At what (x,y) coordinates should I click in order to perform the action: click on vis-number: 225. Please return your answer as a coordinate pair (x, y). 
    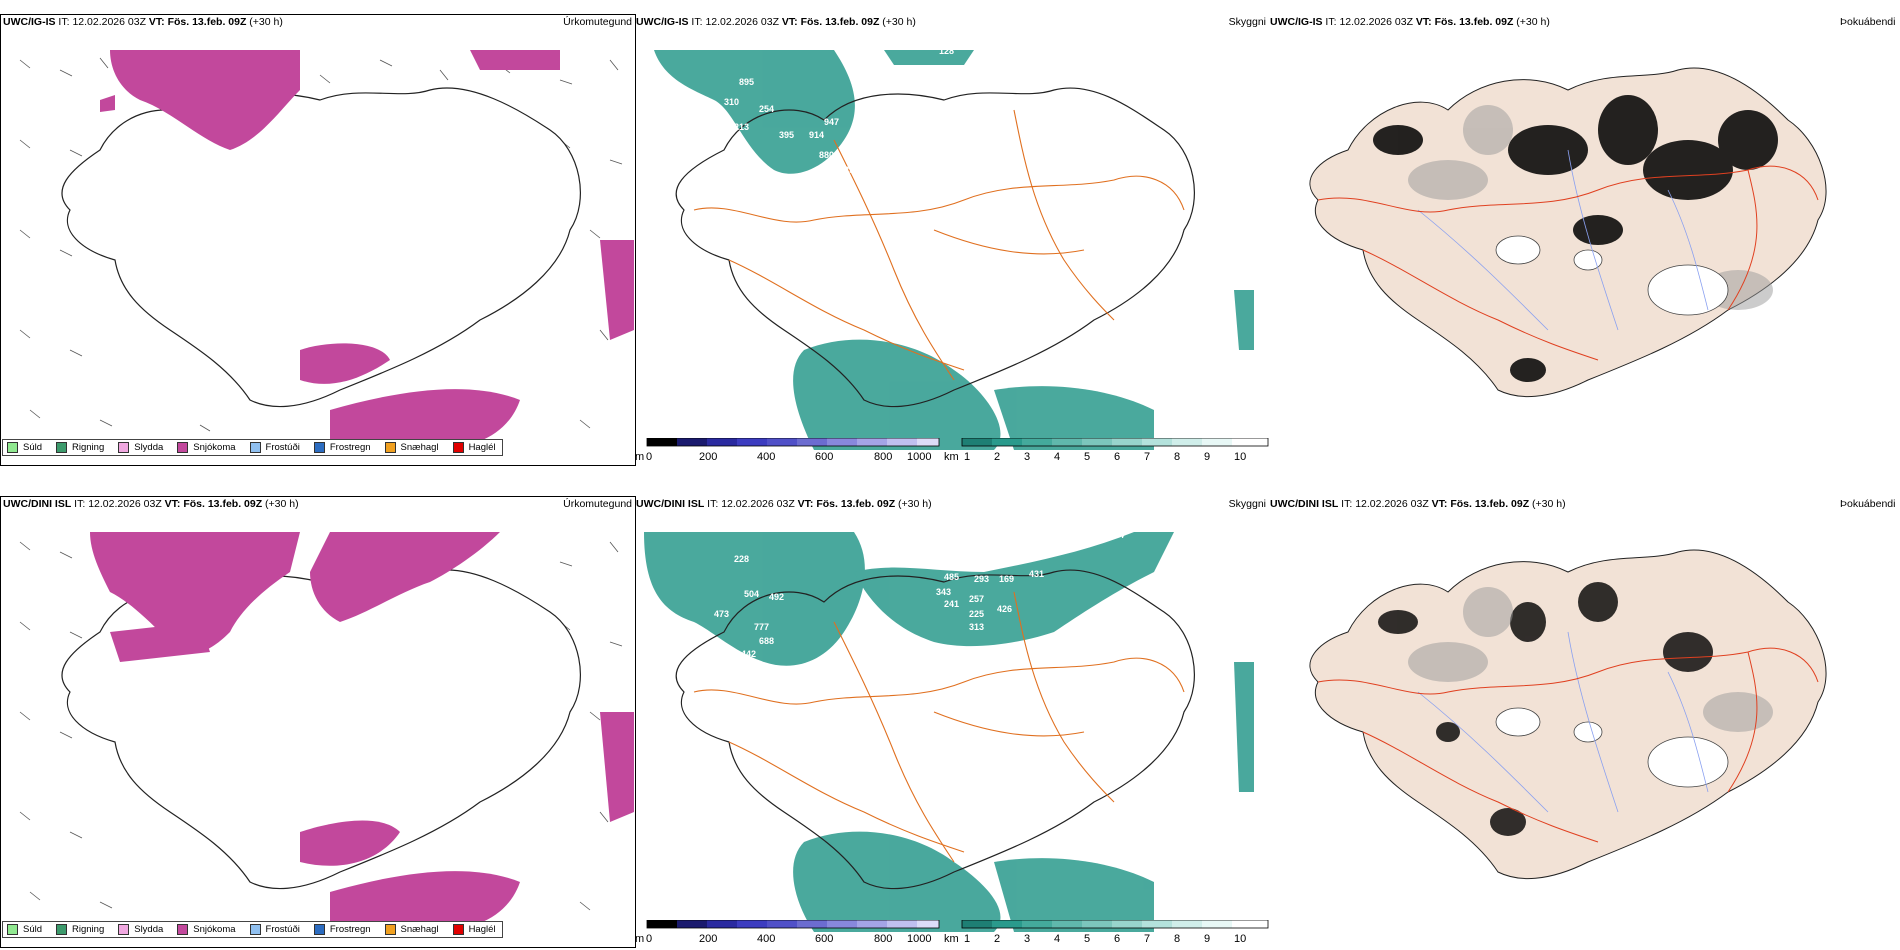
    Looking at the image, I should click on (976, 614).